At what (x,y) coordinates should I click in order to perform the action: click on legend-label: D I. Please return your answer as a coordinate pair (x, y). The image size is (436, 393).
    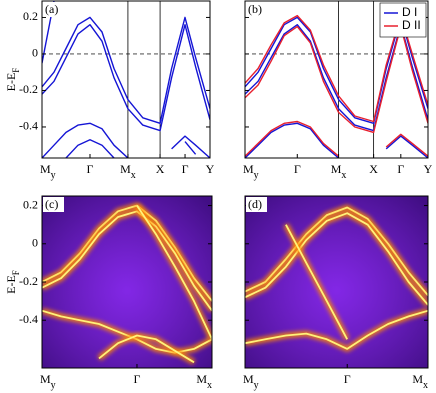
    Looking at the image, I should click on (409, 12).